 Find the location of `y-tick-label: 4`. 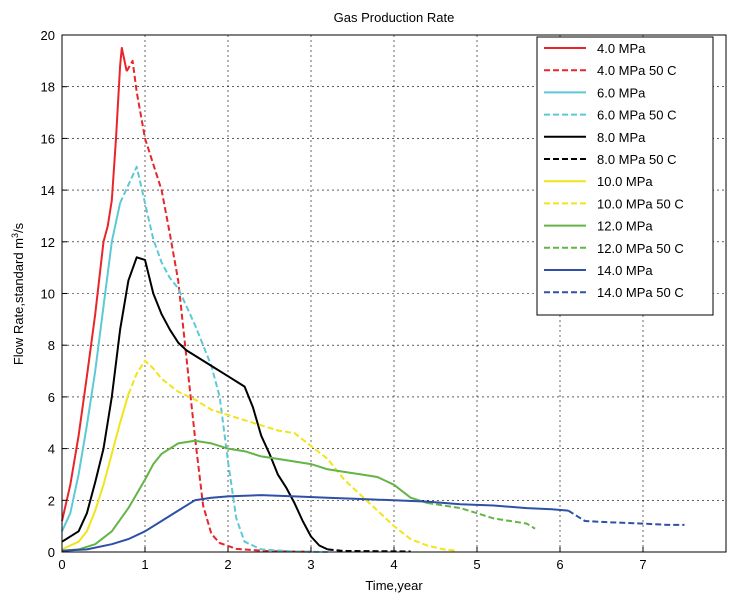

y-tick-label: 4 is located at coordinates (51, 449).